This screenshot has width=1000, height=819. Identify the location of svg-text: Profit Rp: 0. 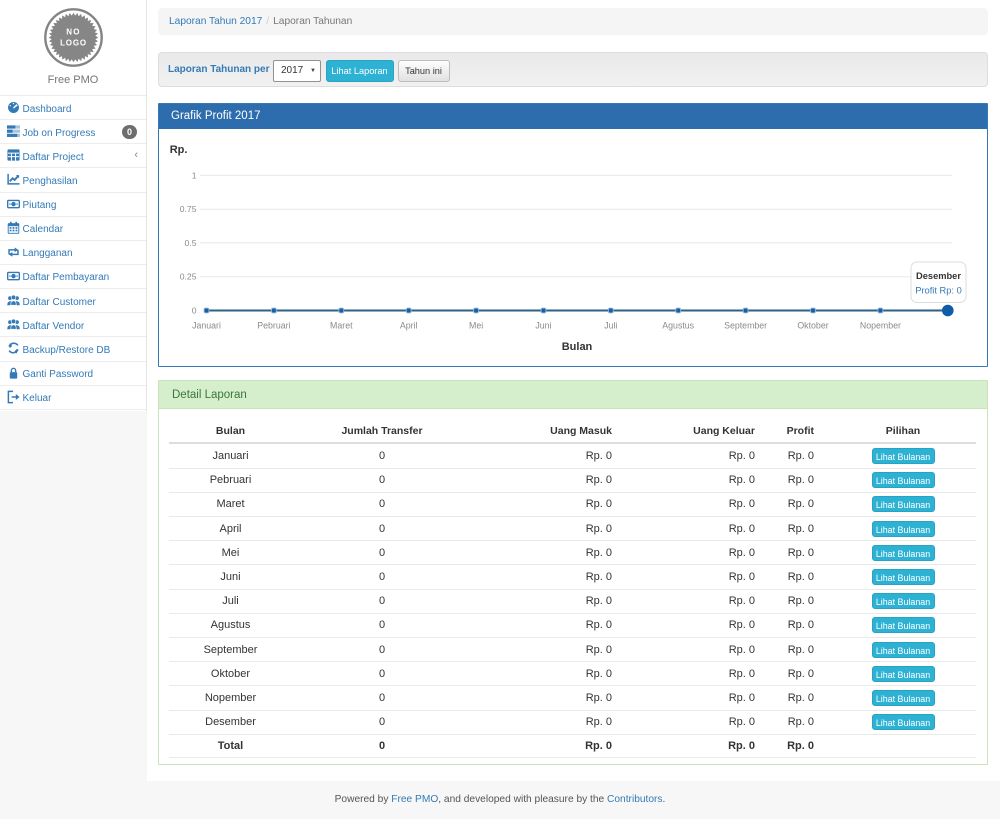
(938, 291).